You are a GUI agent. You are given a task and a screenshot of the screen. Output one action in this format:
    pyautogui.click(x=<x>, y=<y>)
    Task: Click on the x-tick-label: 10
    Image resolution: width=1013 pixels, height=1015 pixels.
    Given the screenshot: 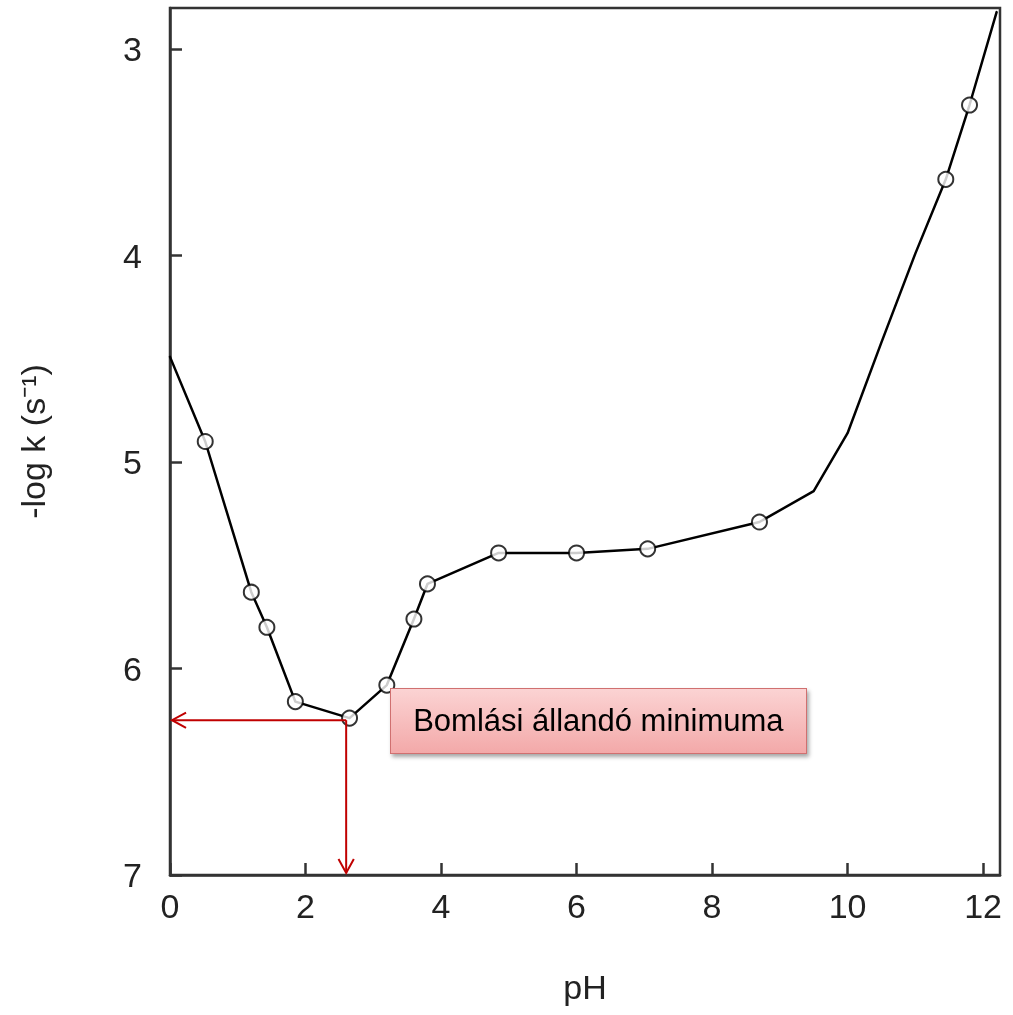 What is the action you would take?
    pyautogui.click(x=847, y=906)
    